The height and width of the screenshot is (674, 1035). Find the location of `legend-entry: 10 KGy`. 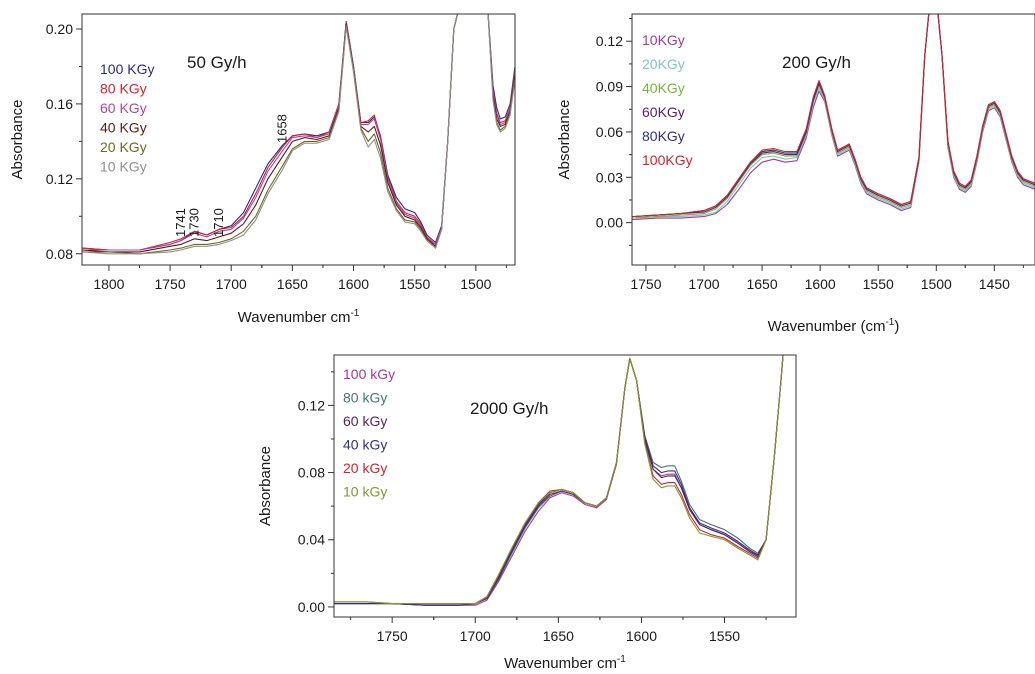

legend-entry: 10 KGy is located at coordinates (123, 167).